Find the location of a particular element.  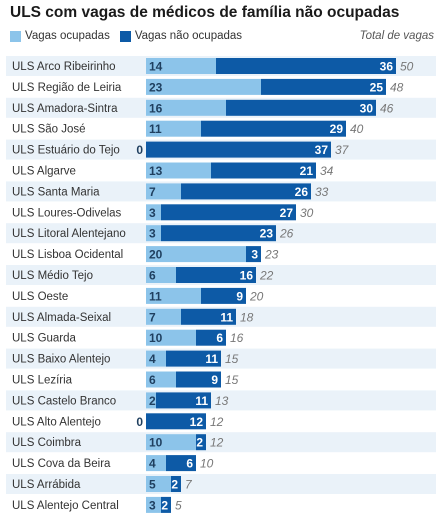

total-label: 46 is located at coordinates (387, 108).